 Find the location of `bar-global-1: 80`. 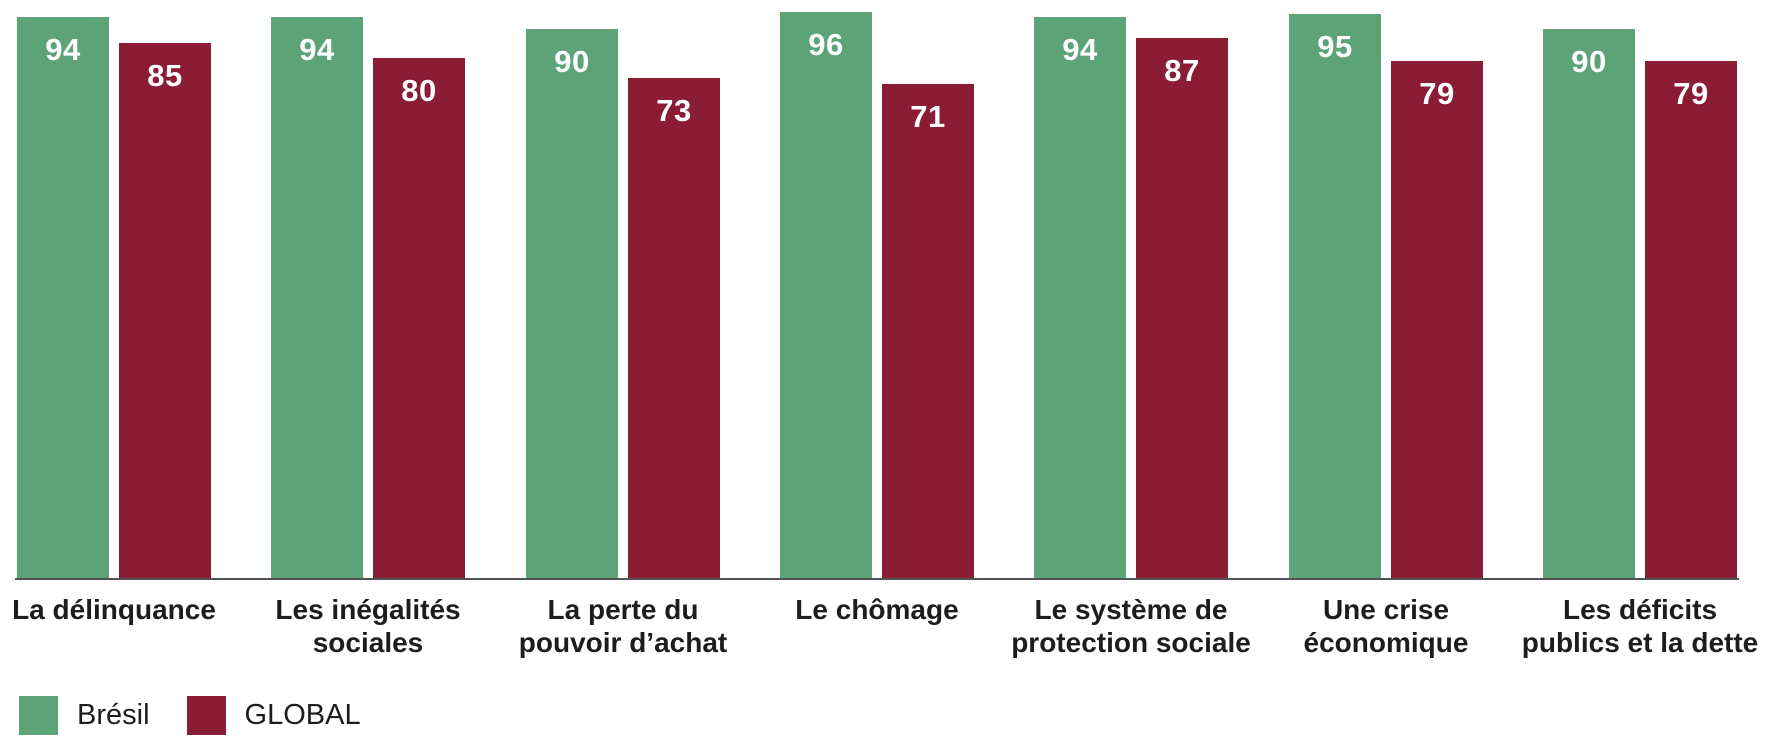

bar-global-1: 80 is located at coordinates (419, 318).